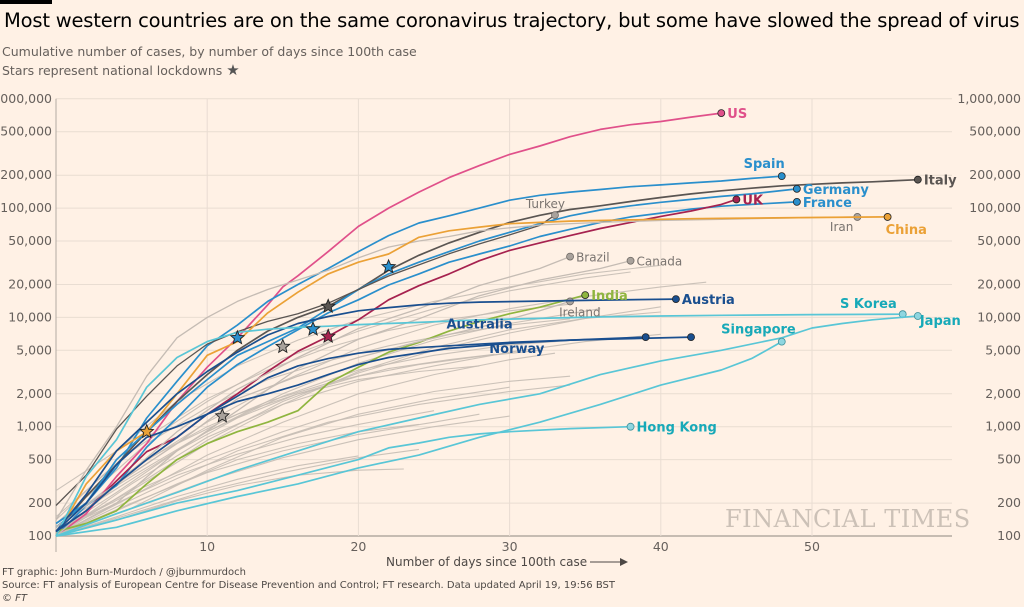 This screenshot has height=607, width=1024. What do you see at coordinates (486, 562) in the screenshot?
I see `x-axis-label: Number of days since 100th case` at bounding box center [486, 562].